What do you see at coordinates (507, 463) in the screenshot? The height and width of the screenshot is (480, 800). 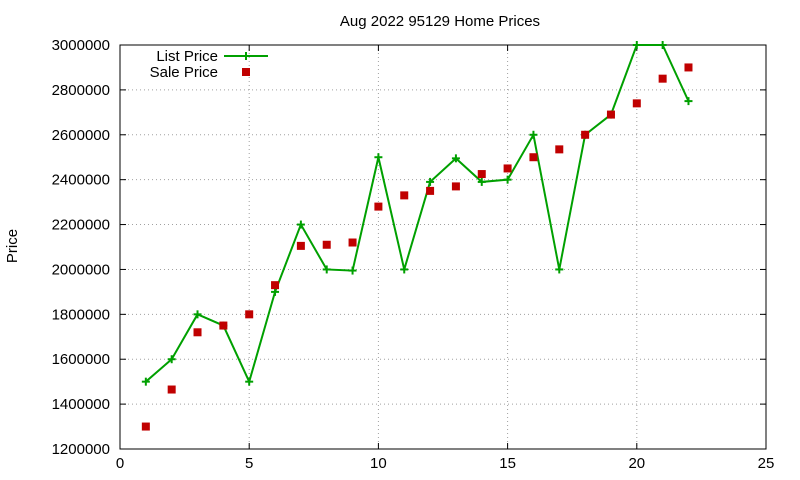 I see `x-tick-label: 15` at bounding box center [507, 463].